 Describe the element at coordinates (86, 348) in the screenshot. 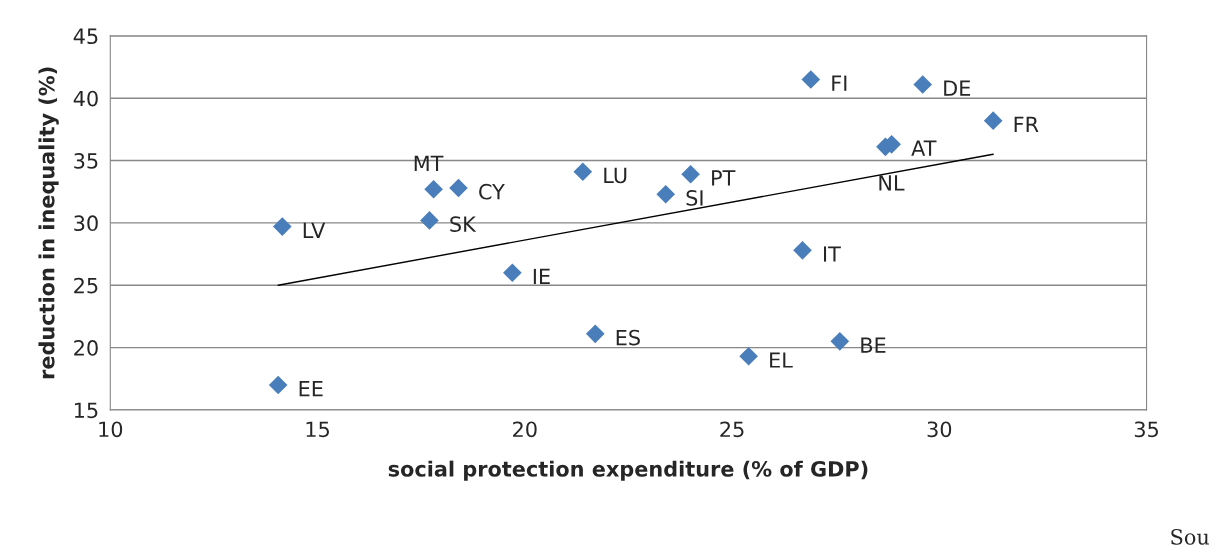

I see `y-tick-label: 20` at that location.